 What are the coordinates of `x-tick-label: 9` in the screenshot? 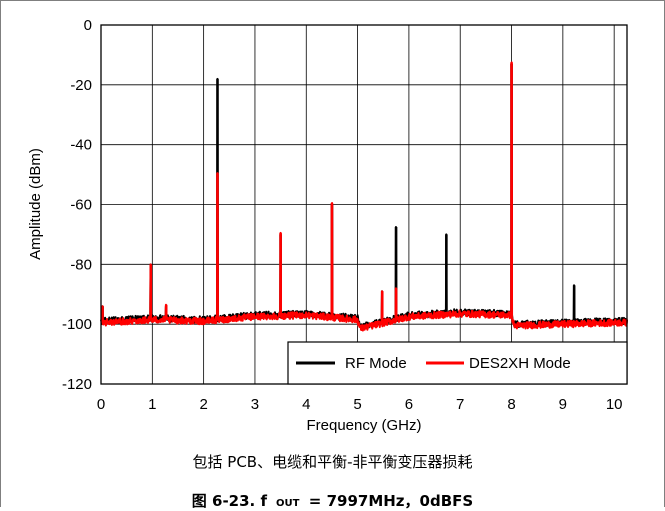 It's located at (563, 404).